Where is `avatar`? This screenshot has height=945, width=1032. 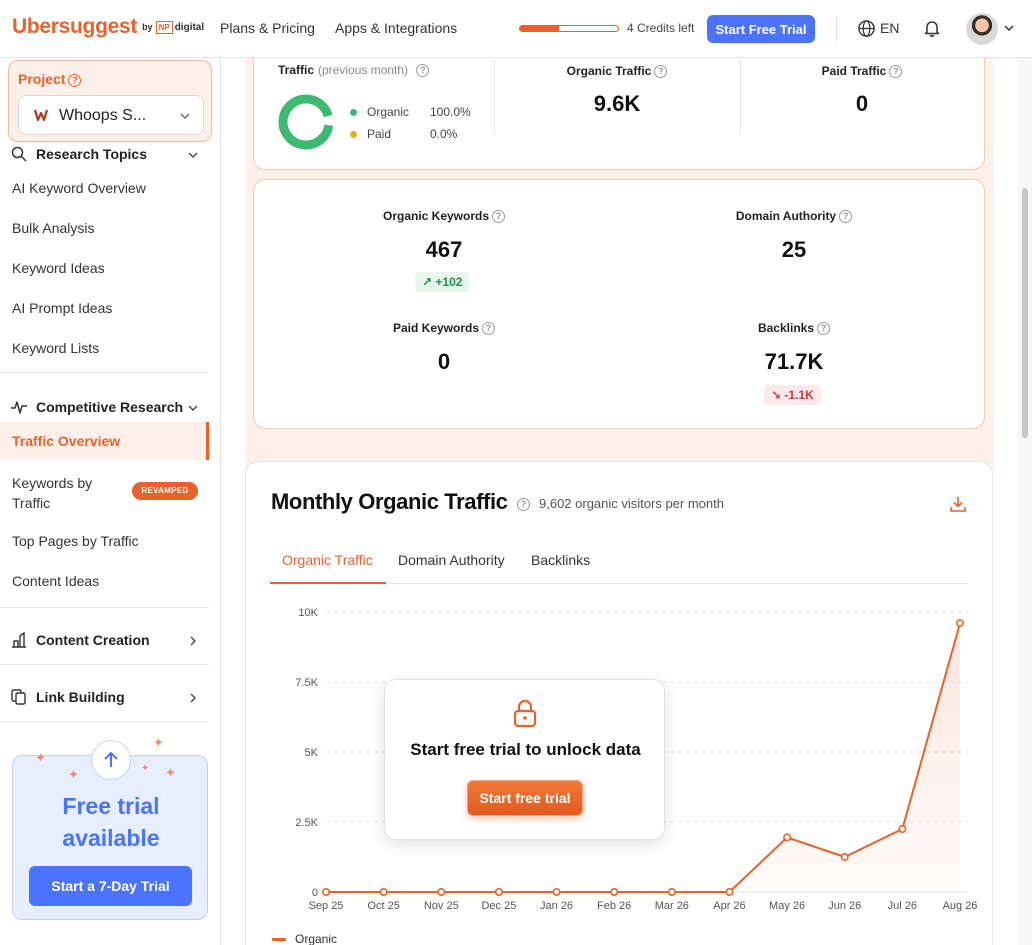 avatar is located at coordinates (982, 29).